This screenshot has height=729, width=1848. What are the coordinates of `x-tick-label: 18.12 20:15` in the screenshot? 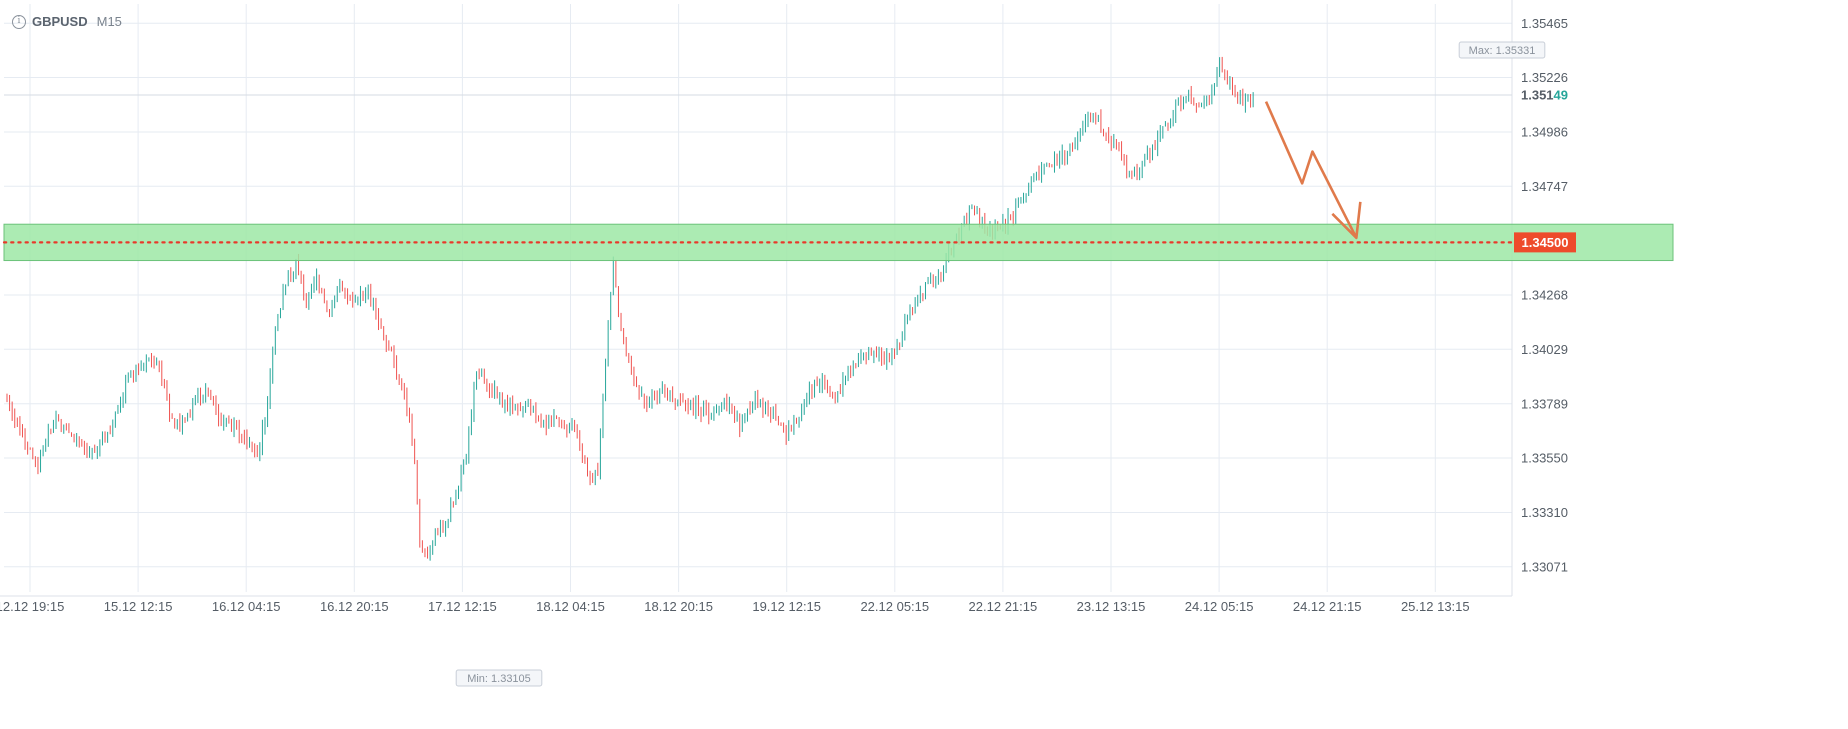 It's located at (678, 606).